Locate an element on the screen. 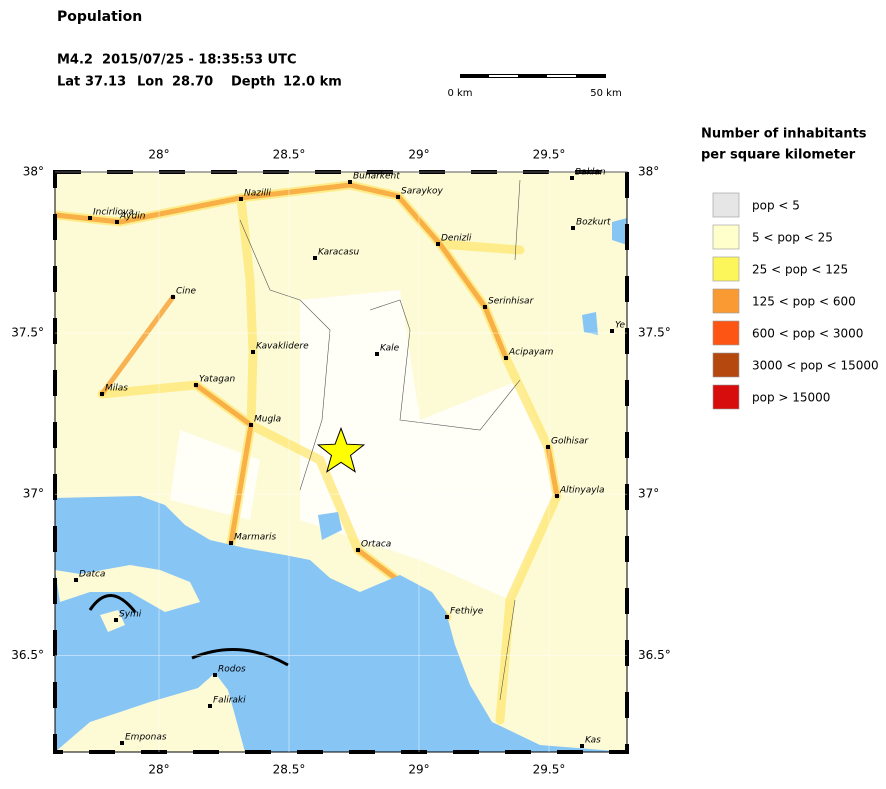 This screenshot has height=789, width=886. city-label: Ortaca is located at coordinates (376, 545).